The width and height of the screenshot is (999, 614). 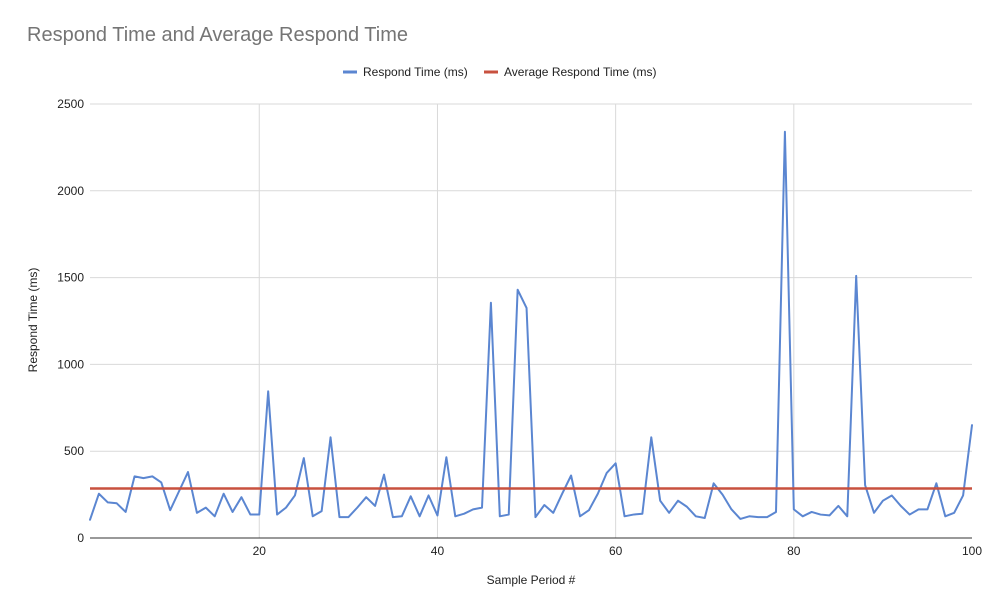 What do you see at coordinates (74, 451) in the screenshot?
I see `y-tick-label: 500` at bounding box center [74, 451].